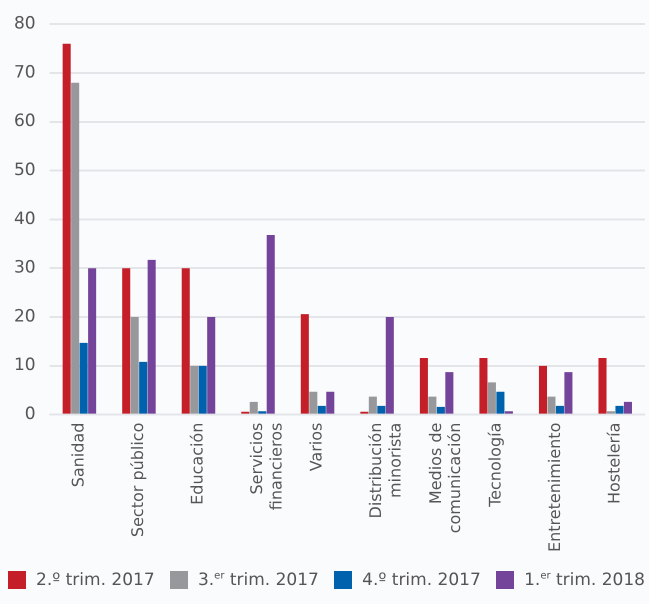 This screenshot has width=649, height=604. Describe the element at coordinates (25, 218) in the screenshot. I see `y-tick-label: 40` at that location.